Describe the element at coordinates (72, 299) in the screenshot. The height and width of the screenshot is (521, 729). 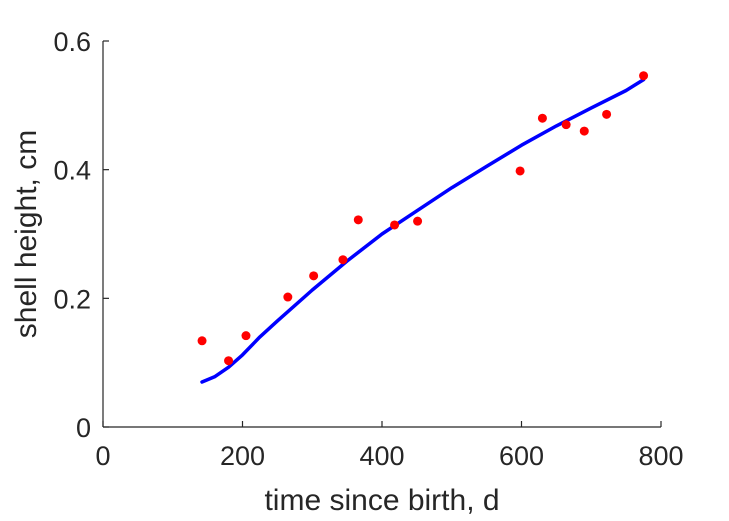
I see `y-tick-label: 0.2` at that location.